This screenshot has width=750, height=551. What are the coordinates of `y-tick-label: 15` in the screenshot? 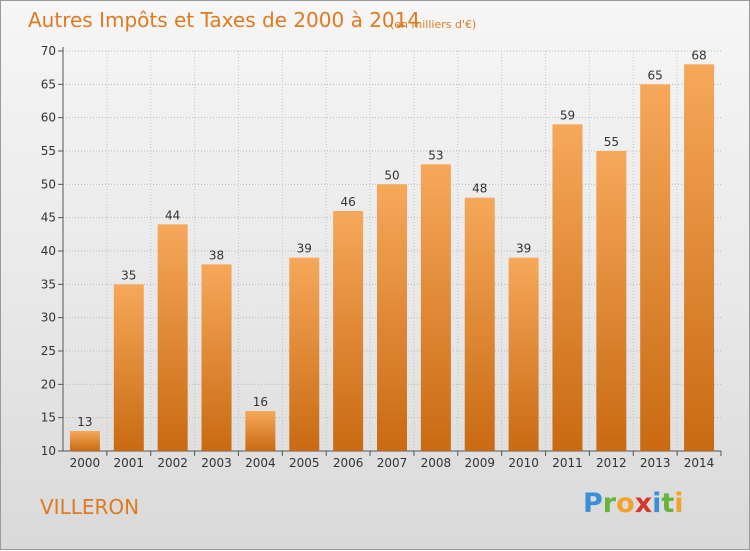 It's located at (48, 418).